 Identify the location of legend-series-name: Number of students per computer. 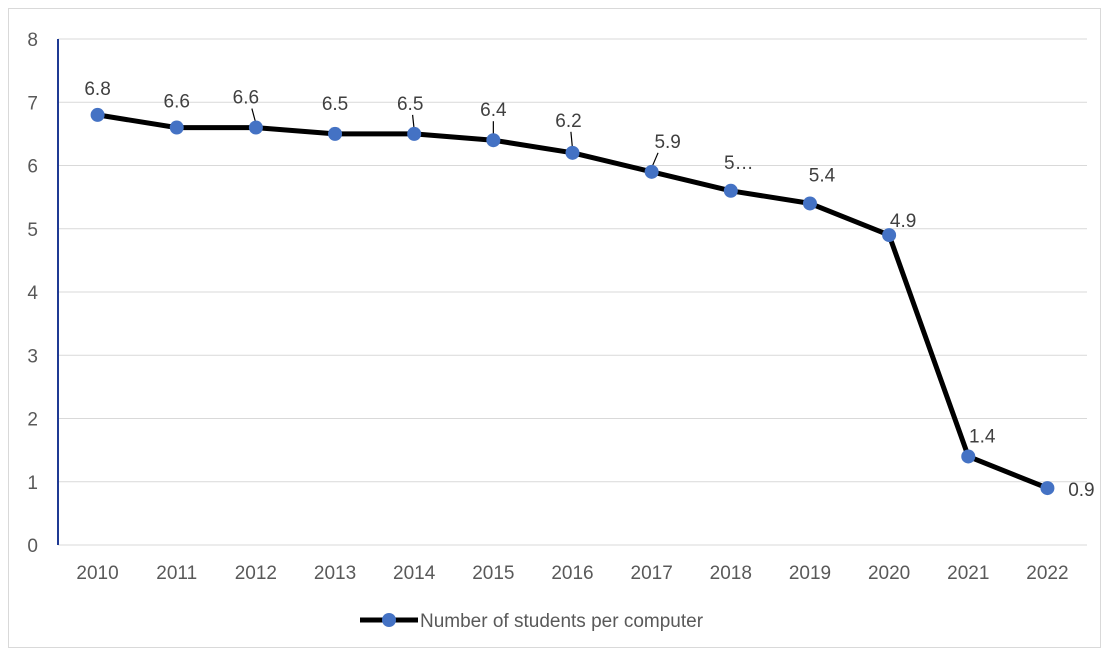
(562, 621).